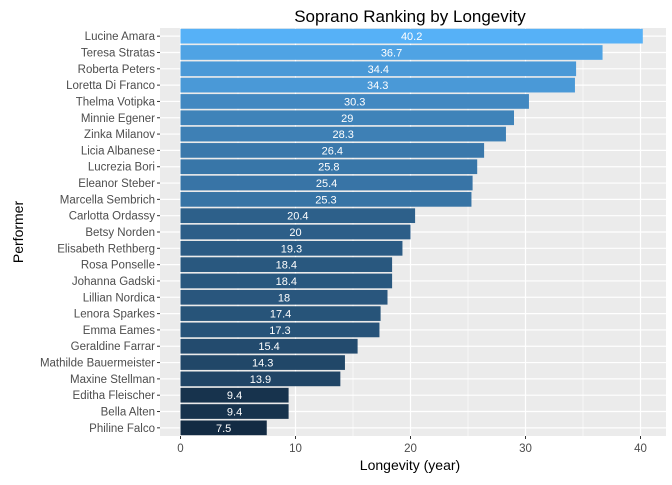  I want to click on bar-value-label: 30.3, so click(354, 102).